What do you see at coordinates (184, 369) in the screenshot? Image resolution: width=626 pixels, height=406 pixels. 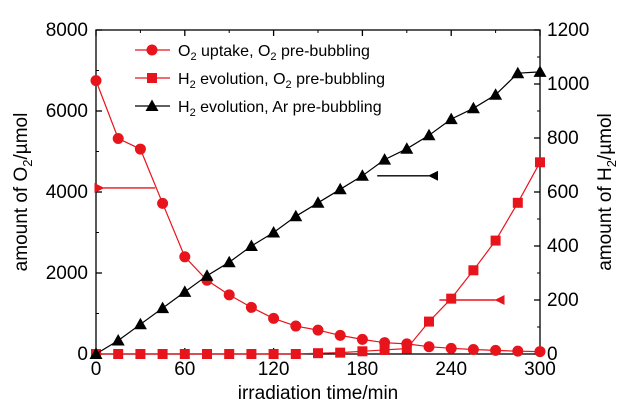 I see `x-tick-label: 60` at bounding box center [184, 369].